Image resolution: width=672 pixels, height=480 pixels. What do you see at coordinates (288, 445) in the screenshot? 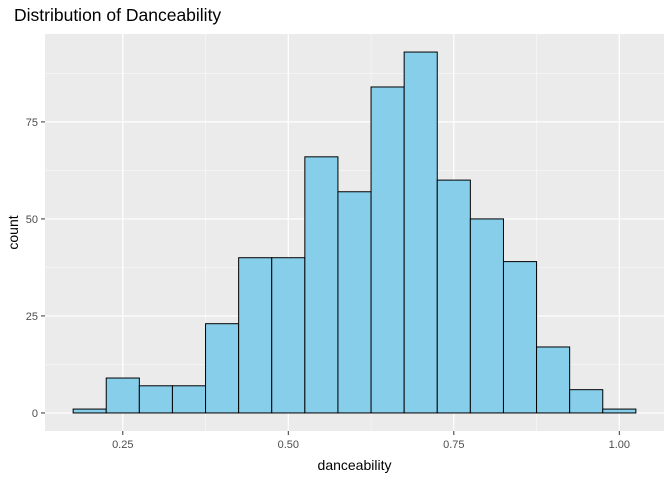
I see `x-tick-label: 0.50` at bounding box center [288, 445].